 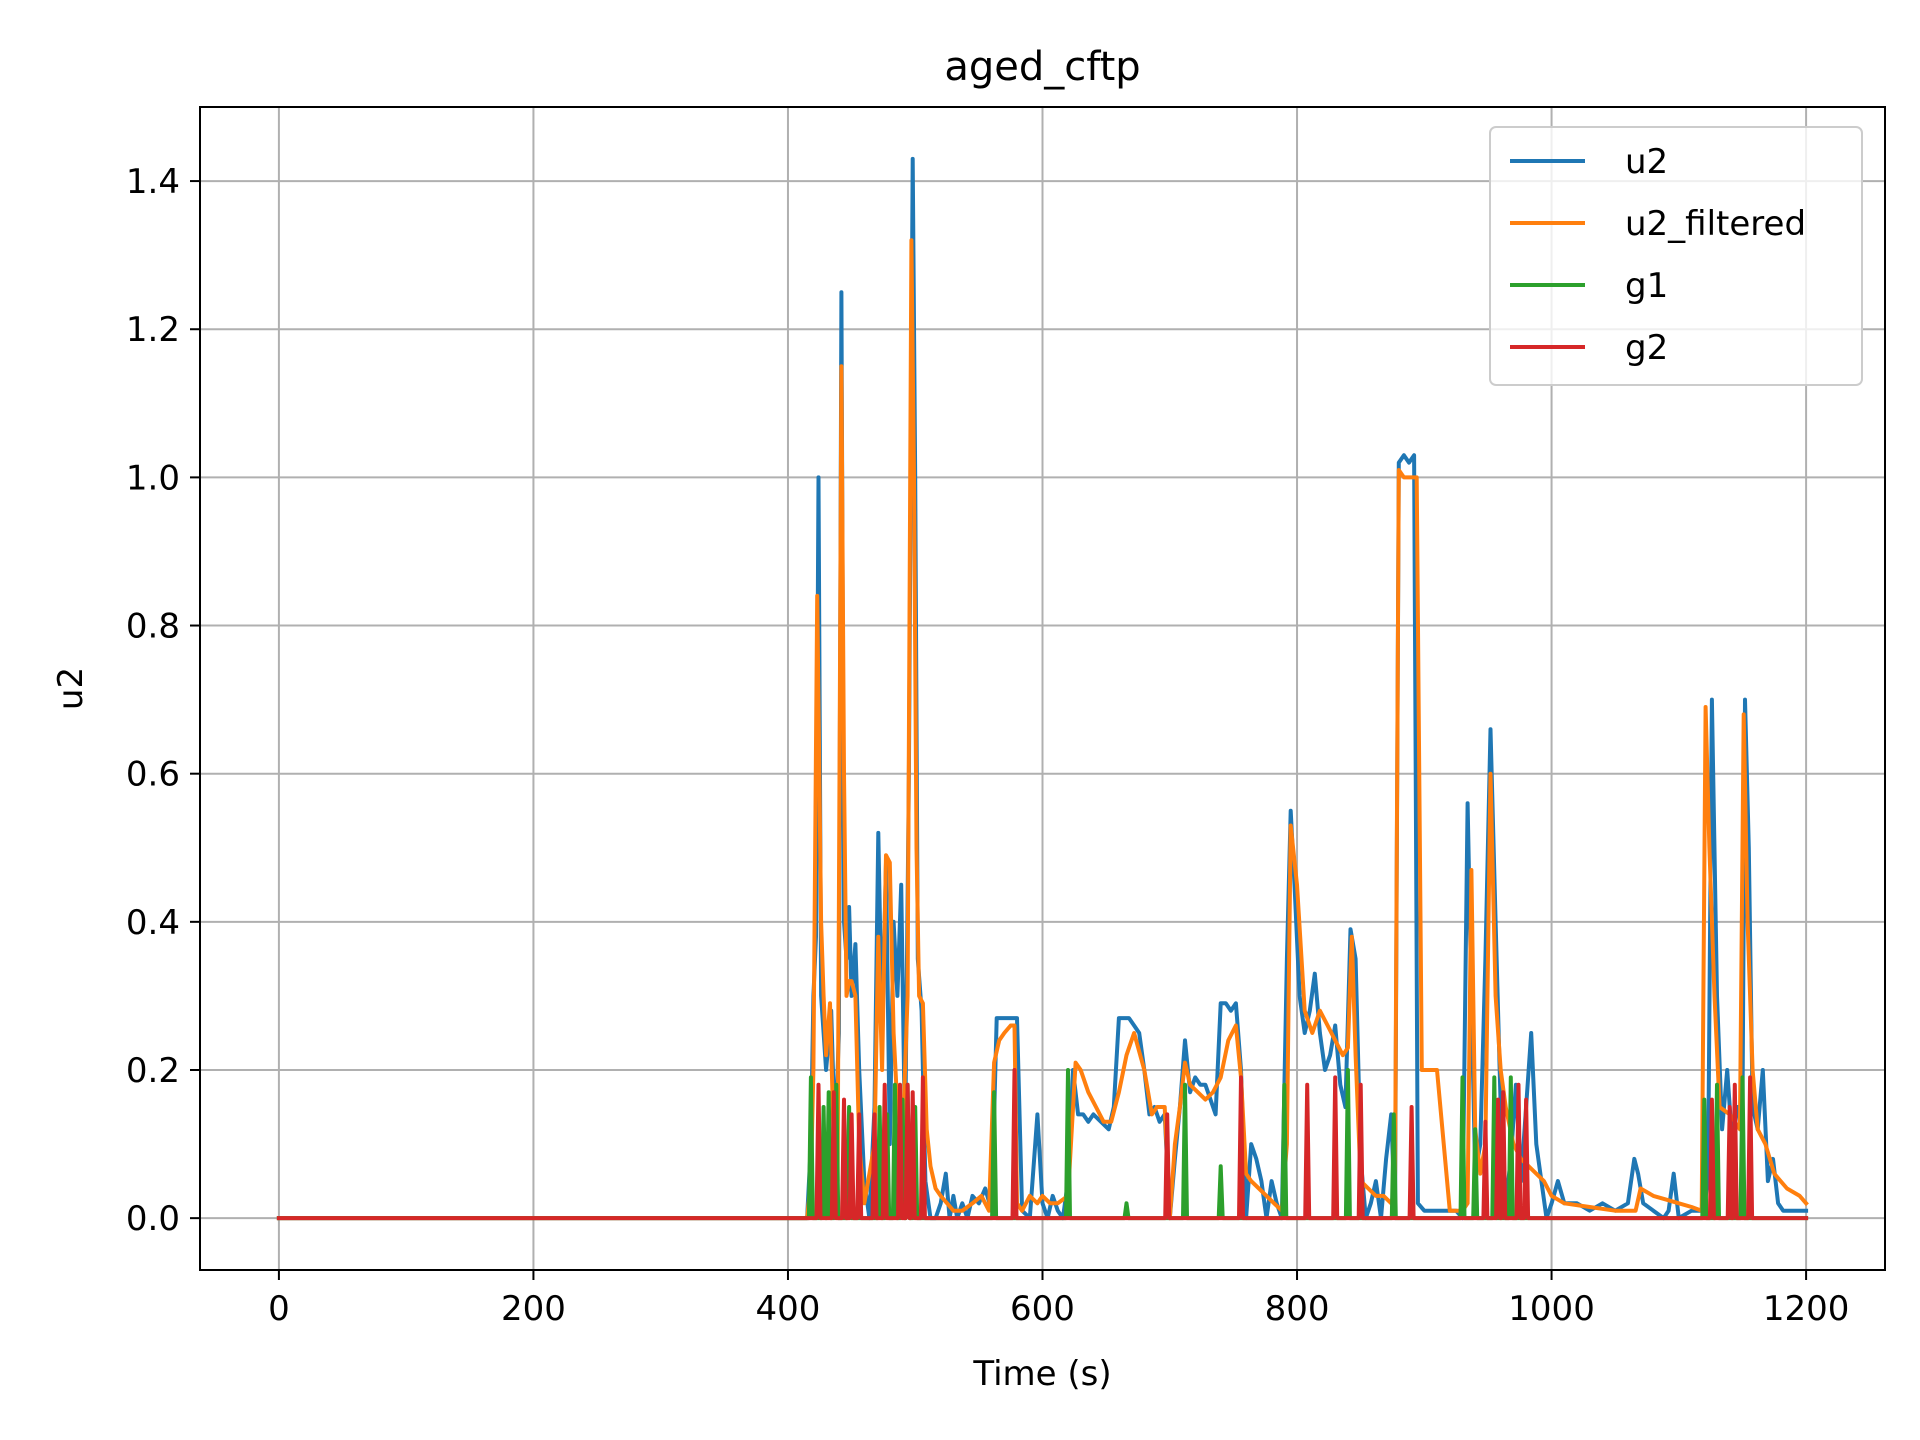 What do you see at coordinates (1297, 1309) in the screenshot?
I see `x-tick-label: 800` at bounding box center [1297, 1309].